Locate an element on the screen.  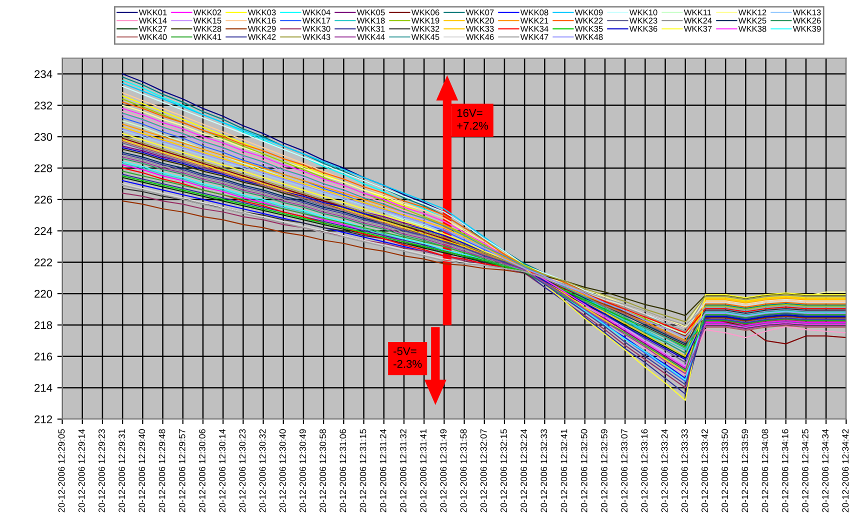
y-tick-label: 222 is located at coordinates (43, 262).